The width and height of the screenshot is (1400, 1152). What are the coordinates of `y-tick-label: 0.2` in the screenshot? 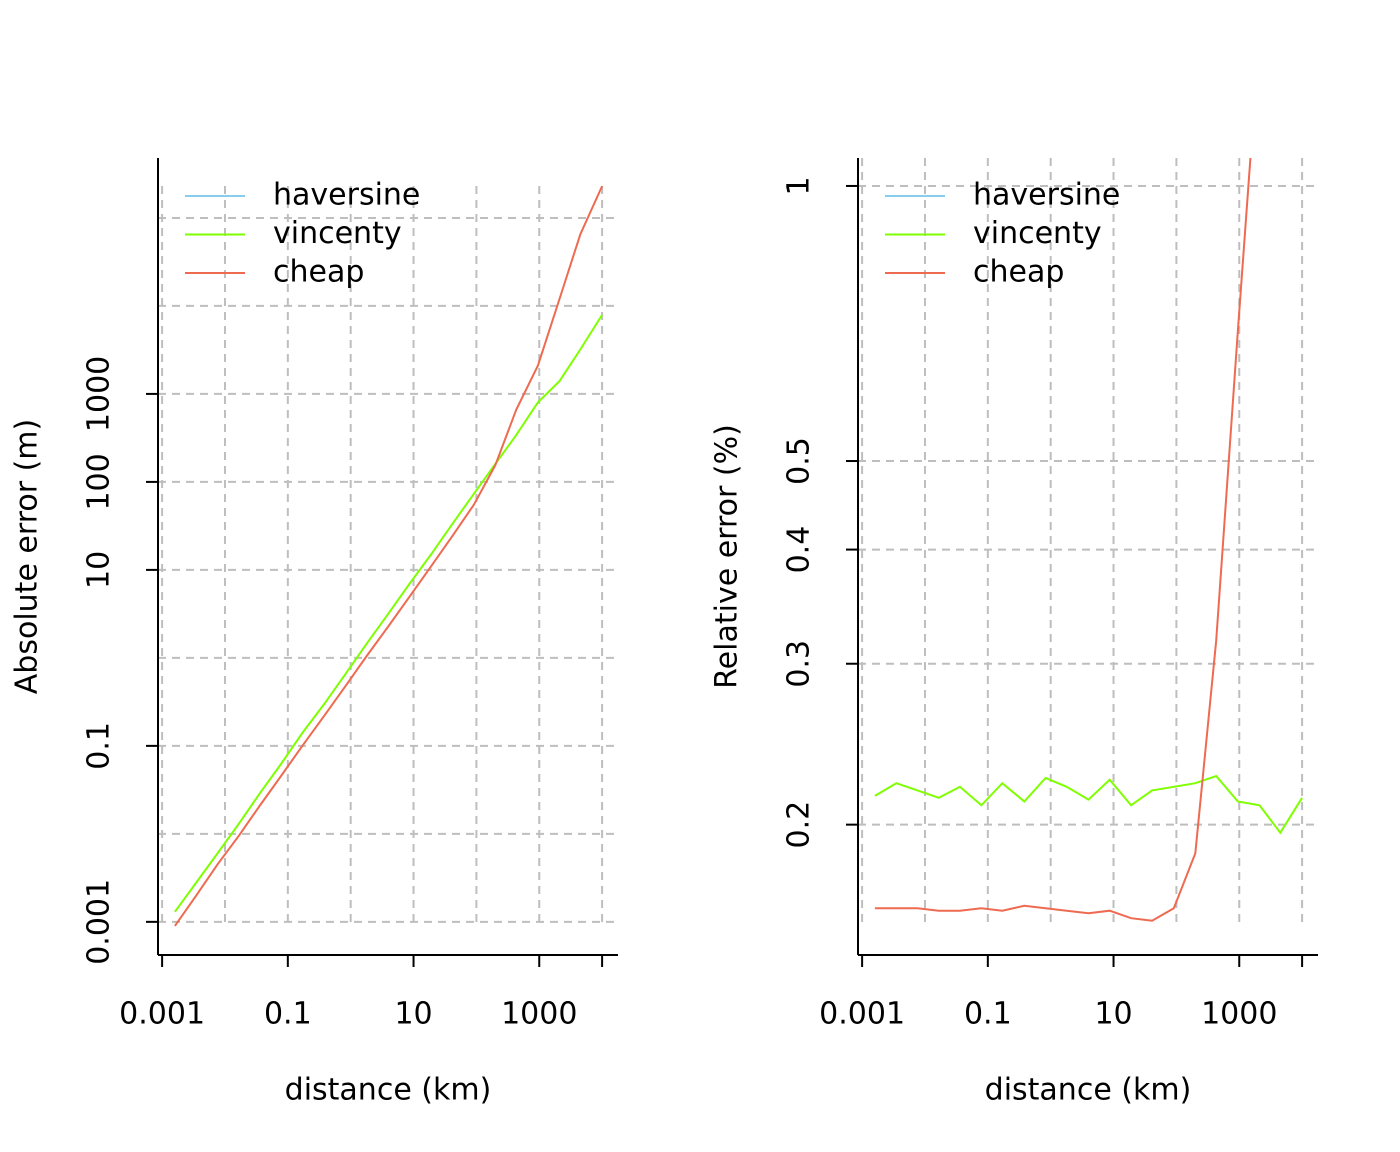 It's located at (799, 825).